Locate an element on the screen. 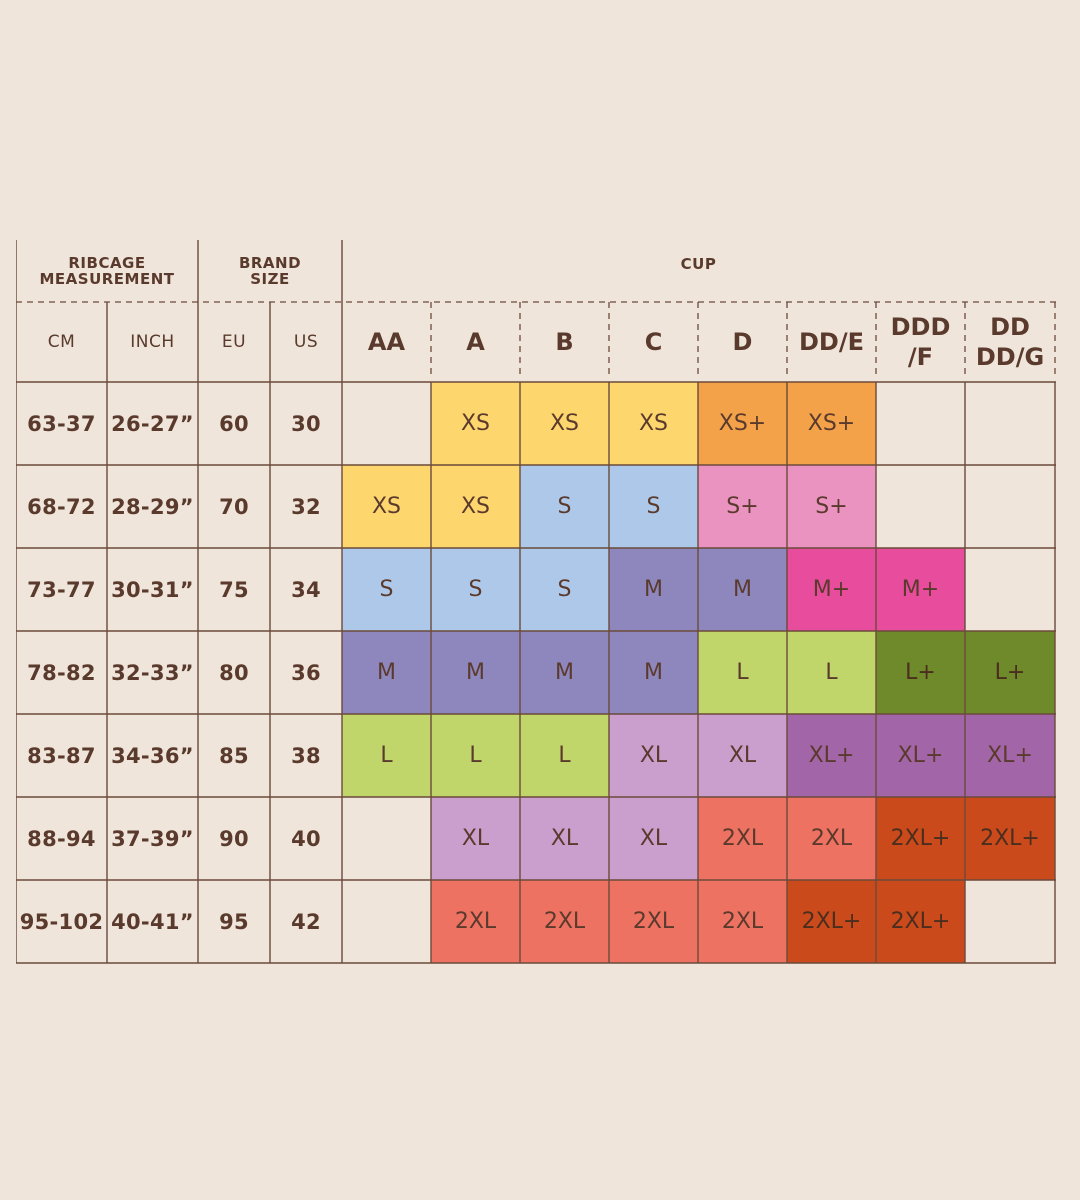  brand-size-header: BRAND SIZE is located at coordinates (270, 271).